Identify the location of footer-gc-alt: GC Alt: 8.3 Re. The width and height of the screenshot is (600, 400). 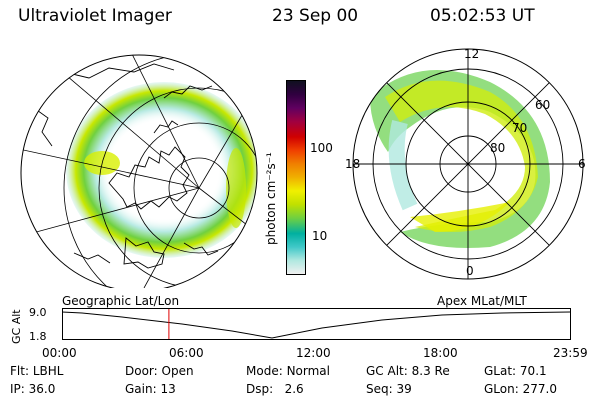
(408, 371).